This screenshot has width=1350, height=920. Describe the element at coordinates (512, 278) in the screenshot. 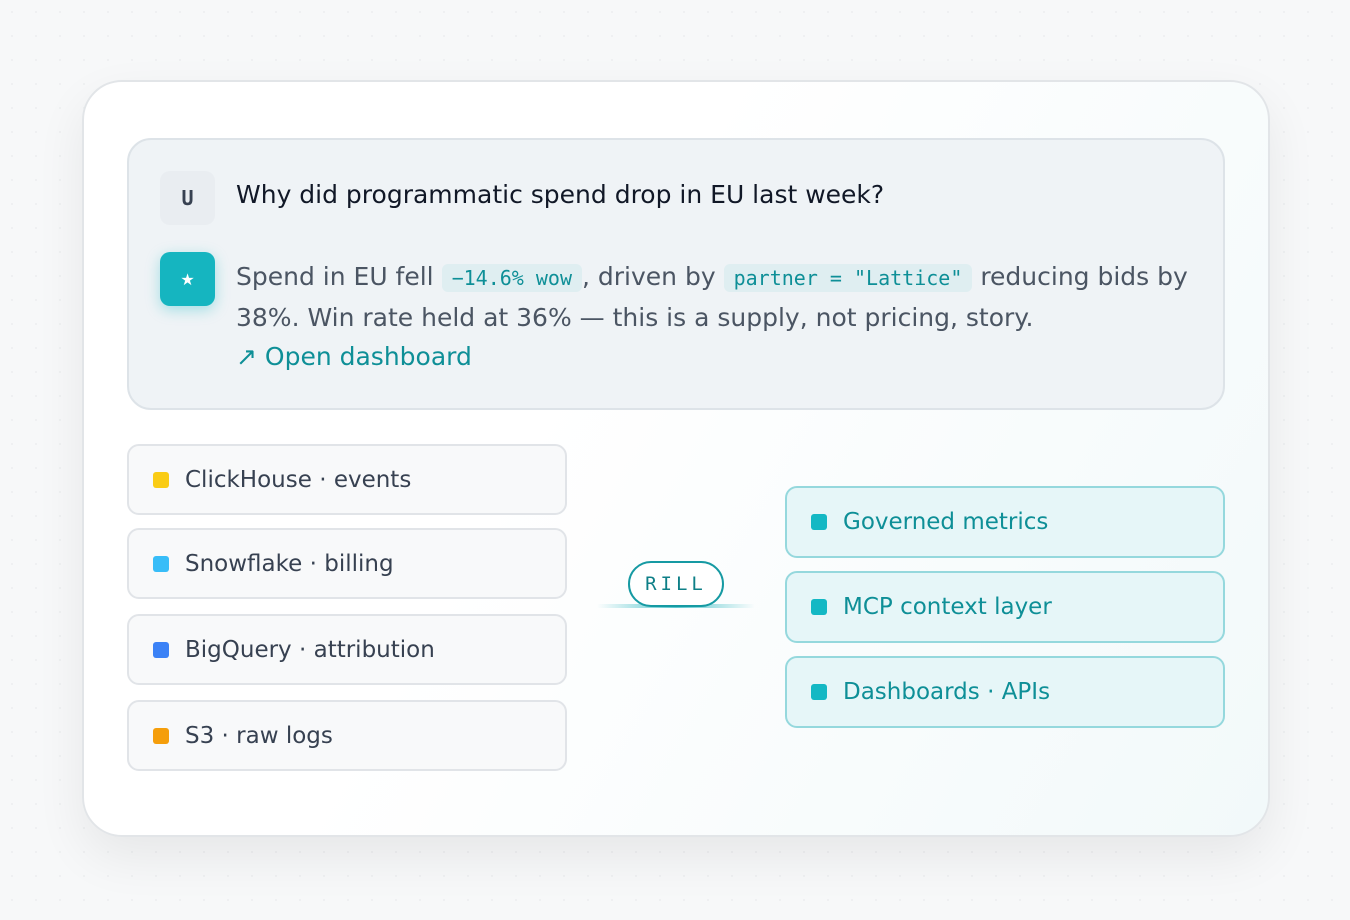

I see `code-chip: −14.6% wow` at that location.